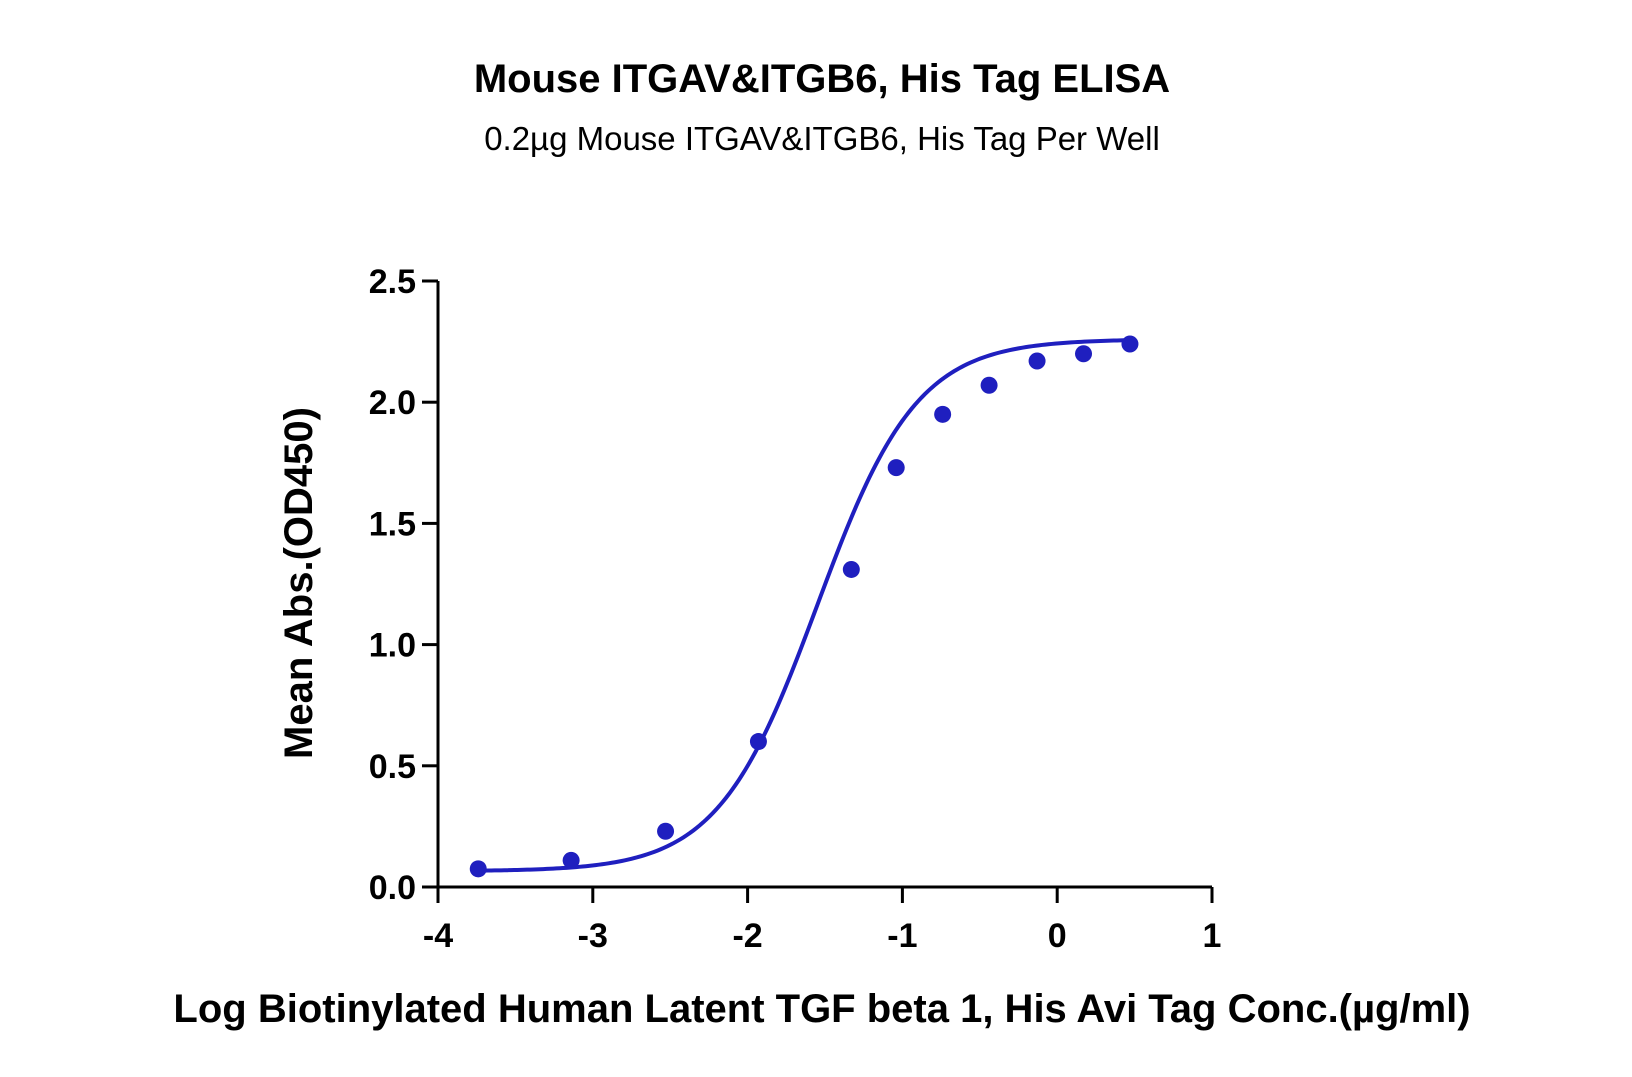  Describe the element at coordinates (392, 524) in the screenshot. I see `y-tick-label: 1.5` at that location.